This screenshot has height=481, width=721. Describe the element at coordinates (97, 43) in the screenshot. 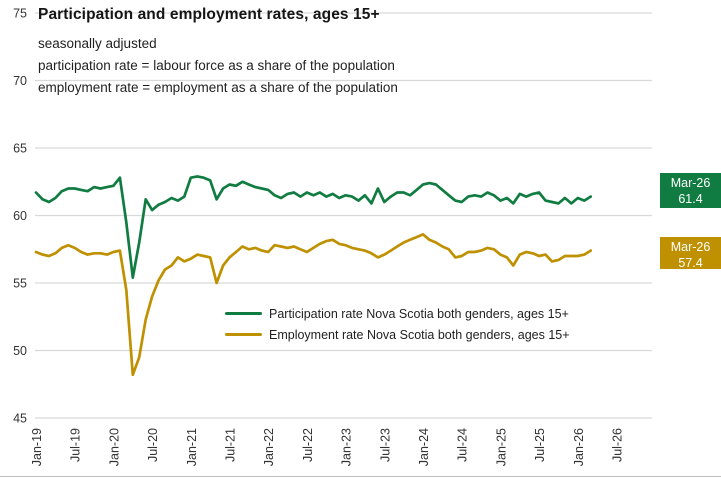

I see `subtitle-seasonally-adjusted: seasonally adjusted` at that location.